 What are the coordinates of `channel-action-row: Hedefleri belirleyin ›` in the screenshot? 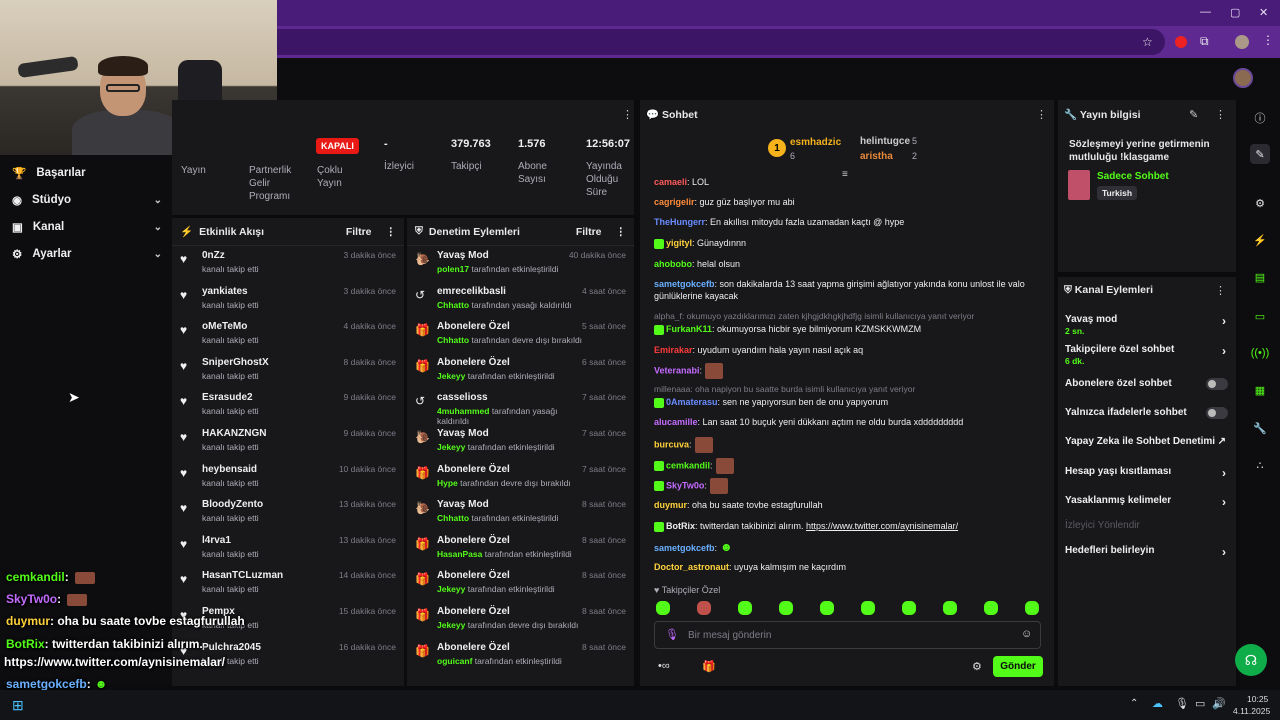 It's located at (1147, 552).